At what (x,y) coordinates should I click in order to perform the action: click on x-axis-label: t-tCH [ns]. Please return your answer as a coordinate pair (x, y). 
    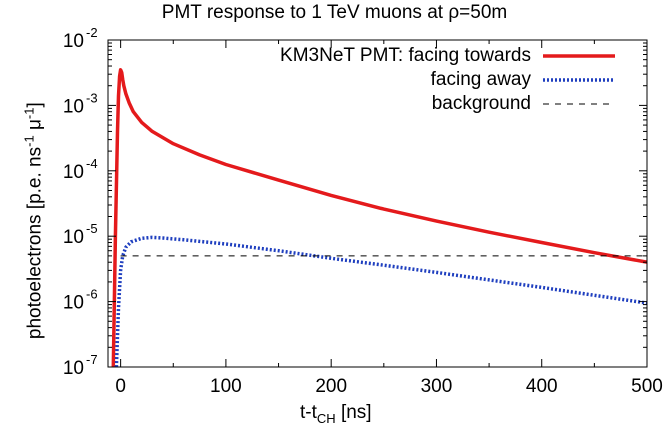
    Looking at the image, I should click on (336, 414).